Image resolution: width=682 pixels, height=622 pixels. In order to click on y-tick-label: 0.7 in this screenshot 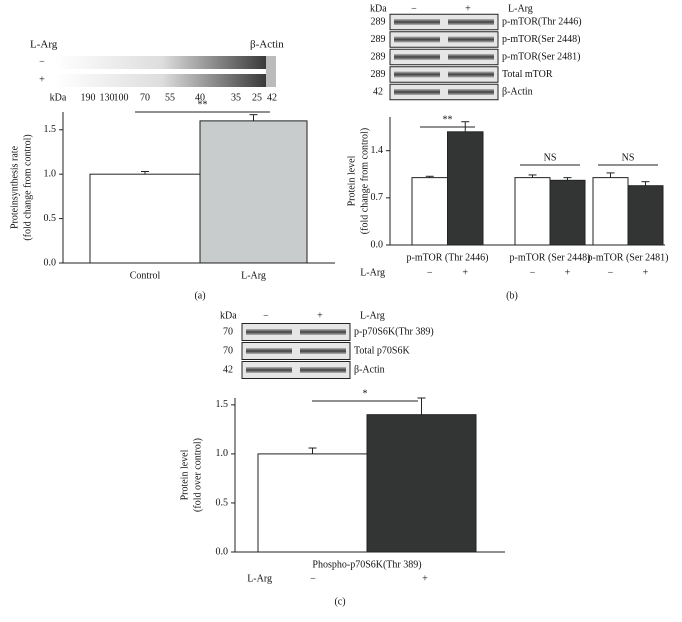, I will do `click(377, 197)`.